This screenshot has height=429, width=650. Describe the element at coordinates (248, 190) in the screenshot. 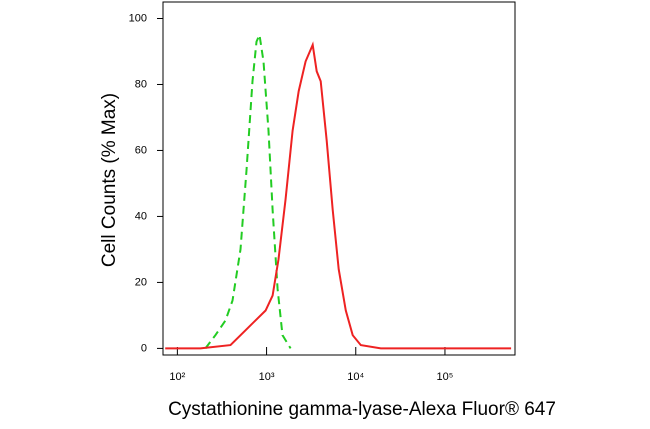

I see `series-line` at that location.